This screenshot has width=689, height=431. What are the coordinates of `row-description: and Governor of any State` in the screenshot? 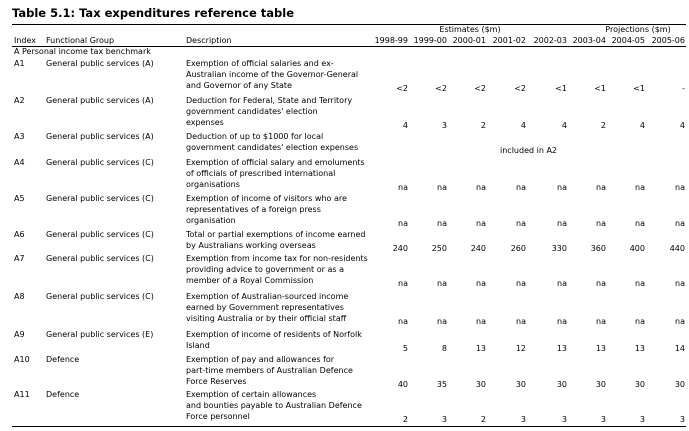 It's located at (239, 85).